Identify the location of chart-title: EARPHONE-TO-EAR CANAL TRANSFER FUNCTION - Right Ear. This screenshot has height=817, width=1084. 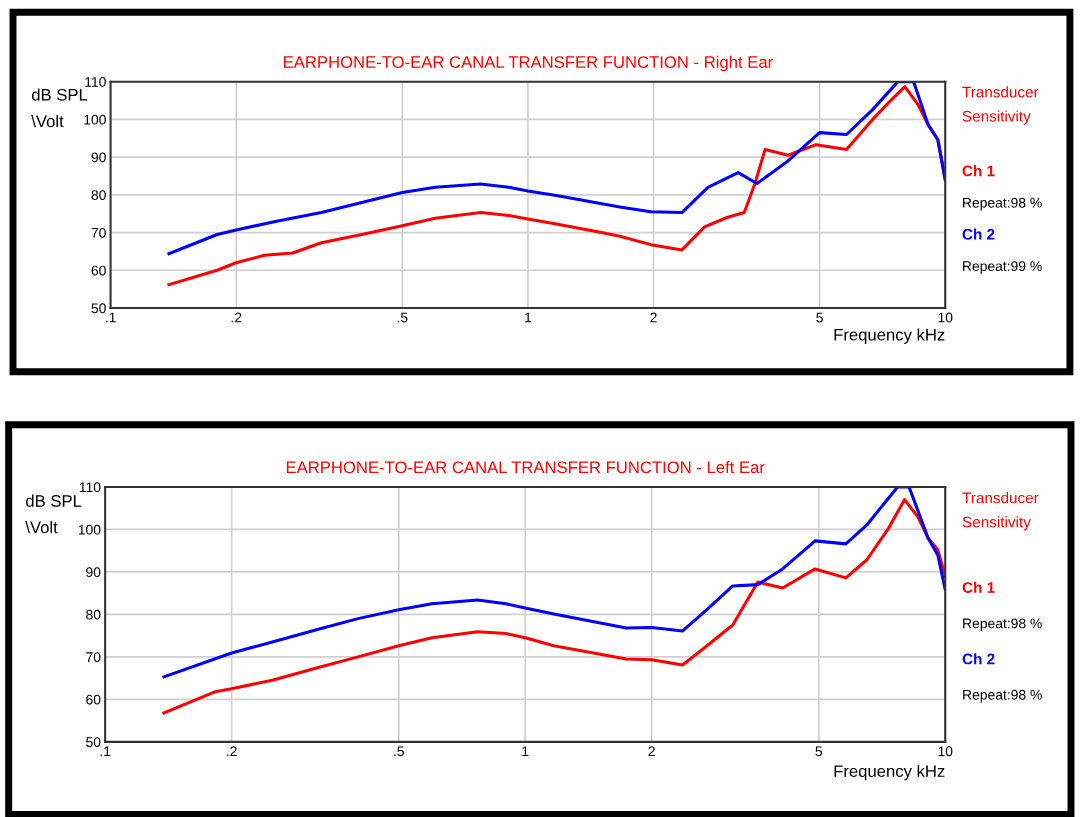
(528, 63).